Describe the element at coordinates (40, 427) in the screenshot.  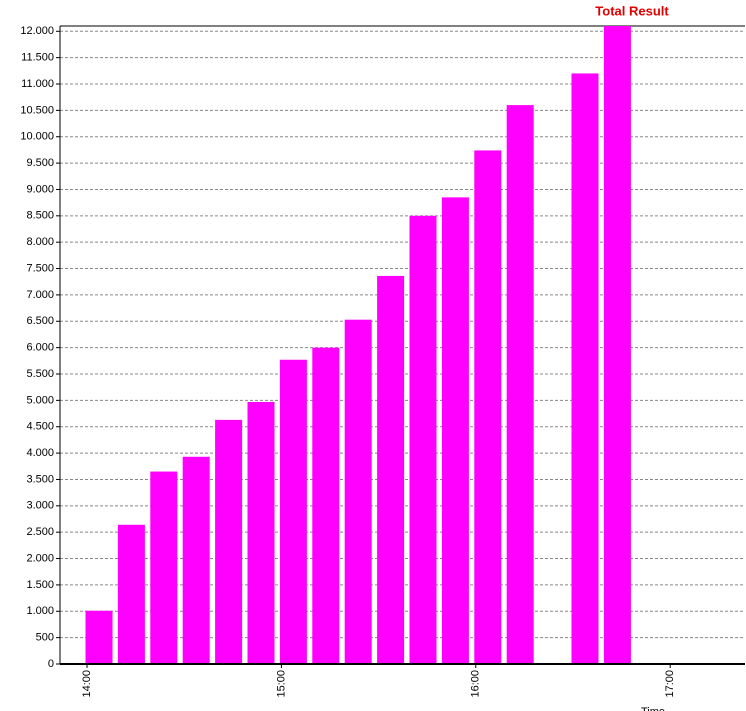
I see `y-tick-label: 4.500` at that location.